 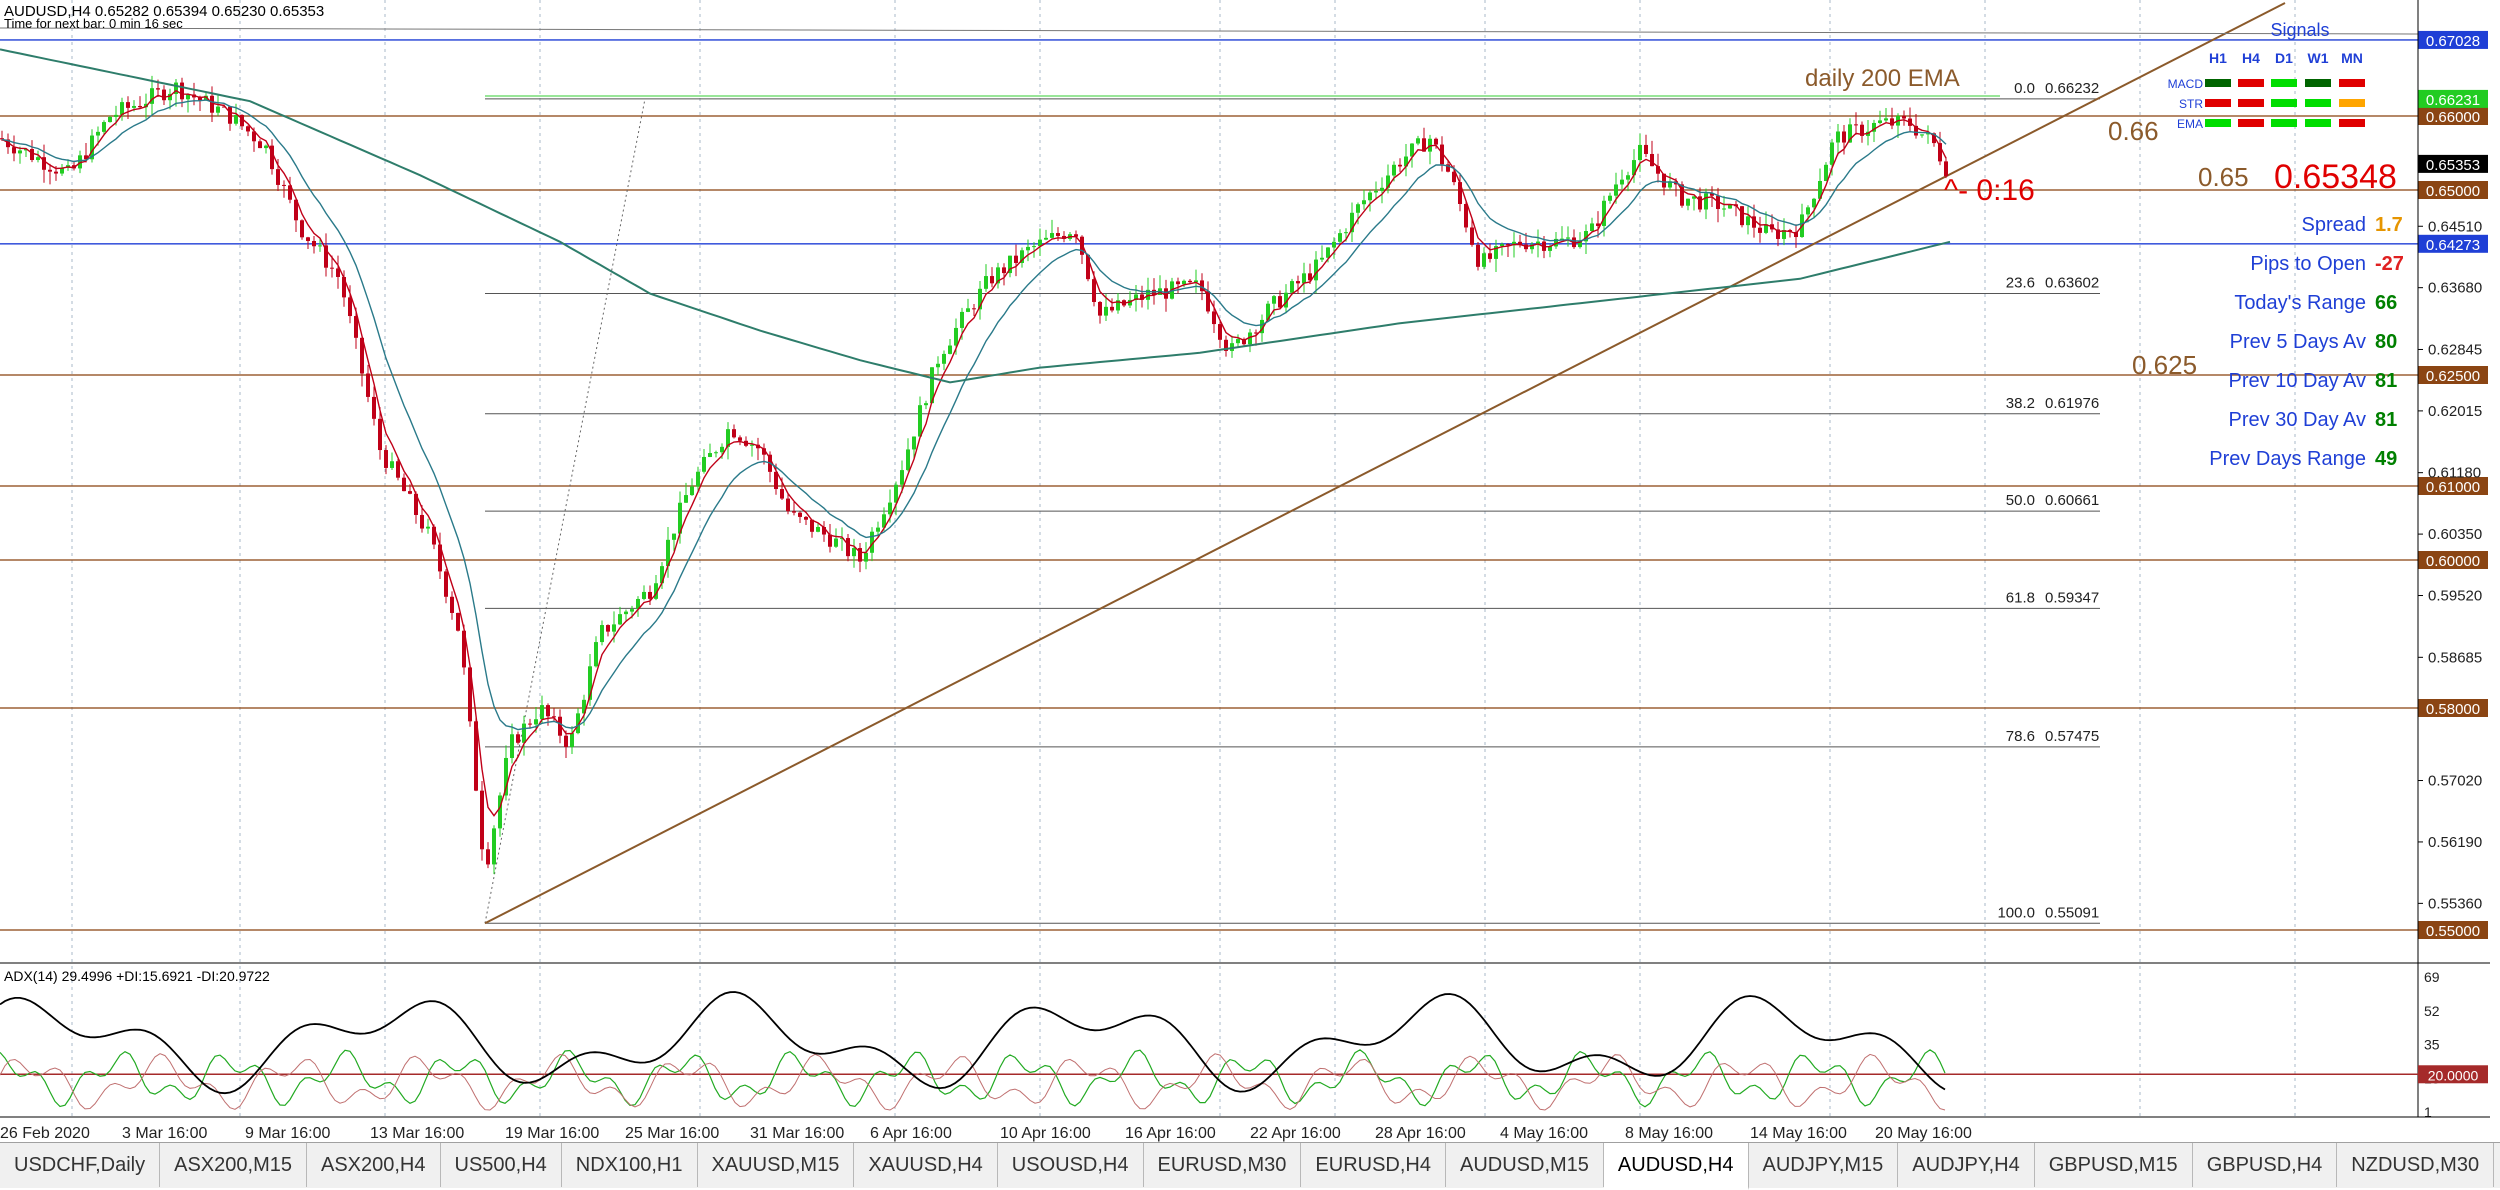 I want to click on tab-active-chart: AUDUSD,H4, so click(x=1676, y=1166).